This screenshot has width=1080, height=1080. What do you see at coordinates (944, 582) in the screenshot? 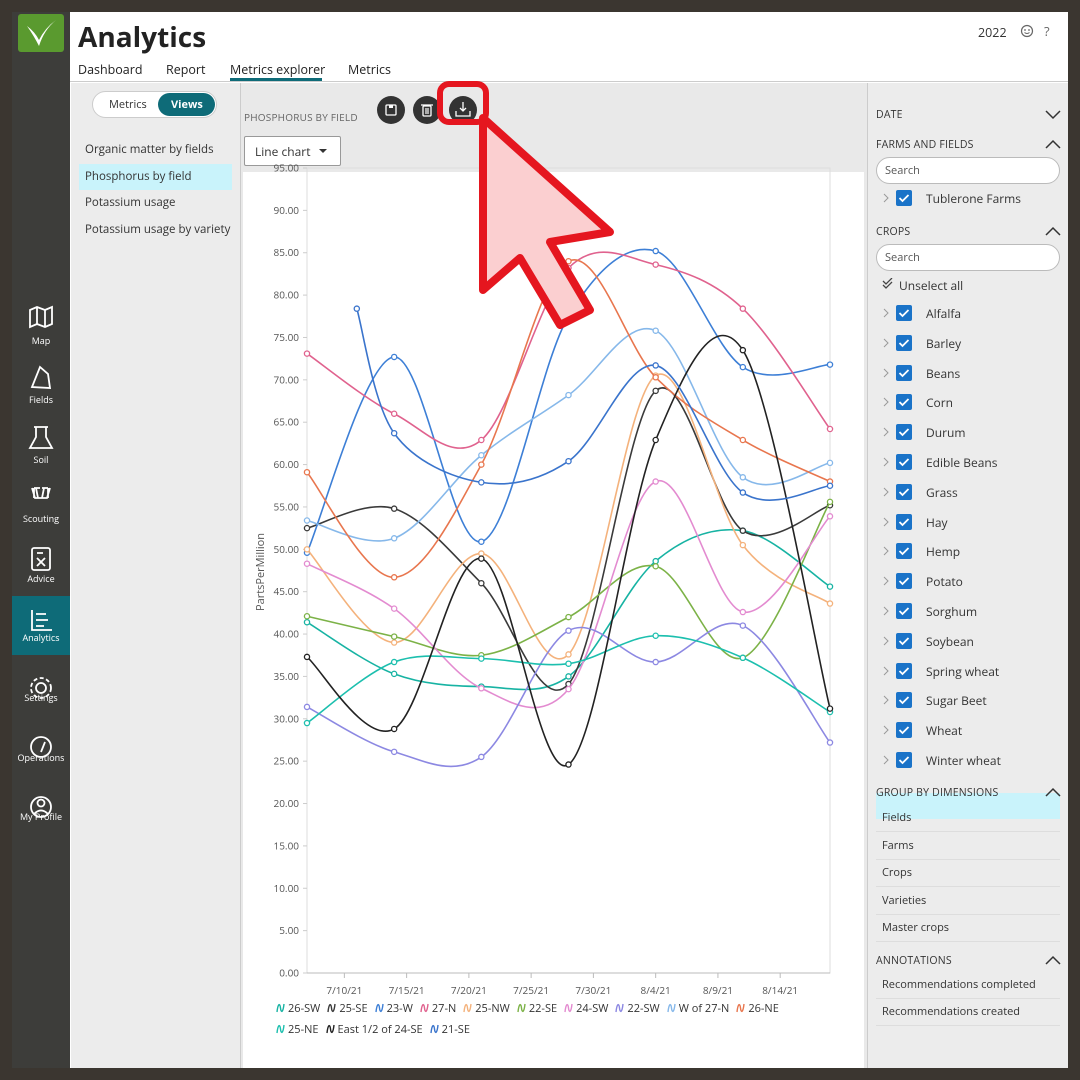
I see `crop-name: Potato` at bounding box center [944, 582].